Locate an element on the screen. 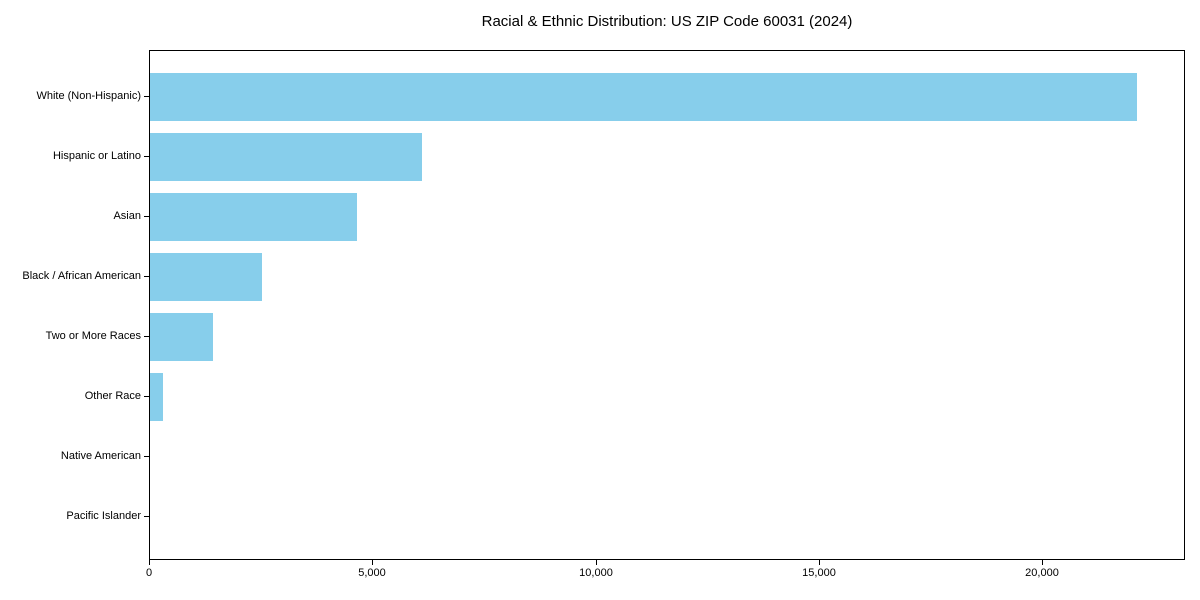 This screenshot has height=600, width=1200. x-tick-label: 5,000 is located at coordinates (372, 573).